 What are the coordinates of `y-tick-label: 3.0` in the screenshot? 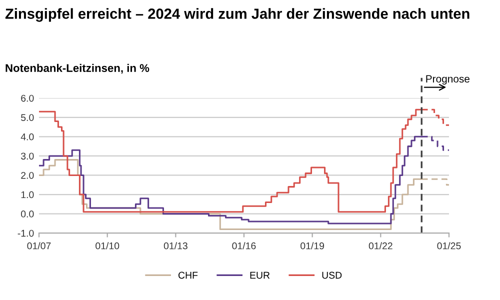 It's located at (27, 156).